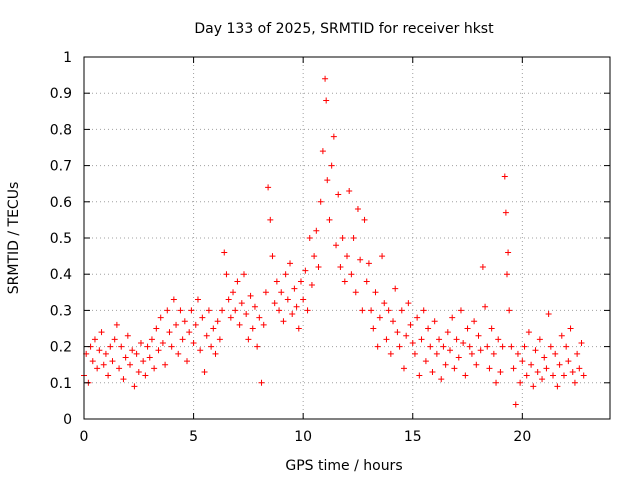 The width and height of the screenshot is (640, 480). I want to click on x-tick-label: 20, so click(522, 437).